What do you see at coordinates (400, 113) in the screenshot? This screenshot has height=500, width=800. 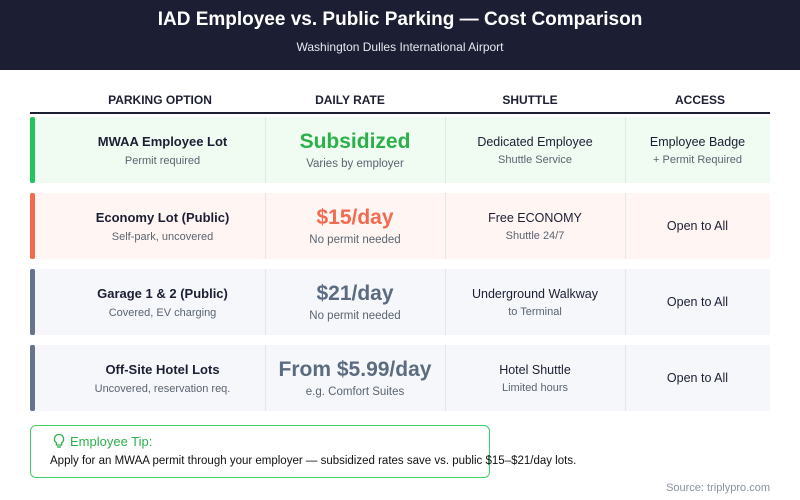 I see `header-rule` at bounding box center [400, 113].